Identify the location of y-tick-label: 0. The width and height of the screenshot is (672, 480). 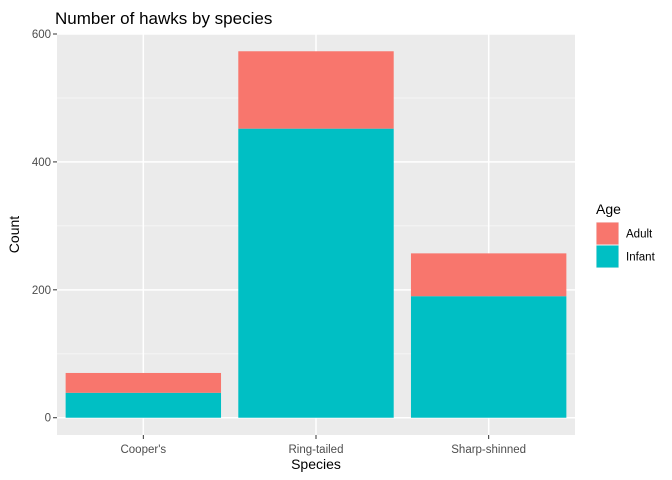
(48, 419).